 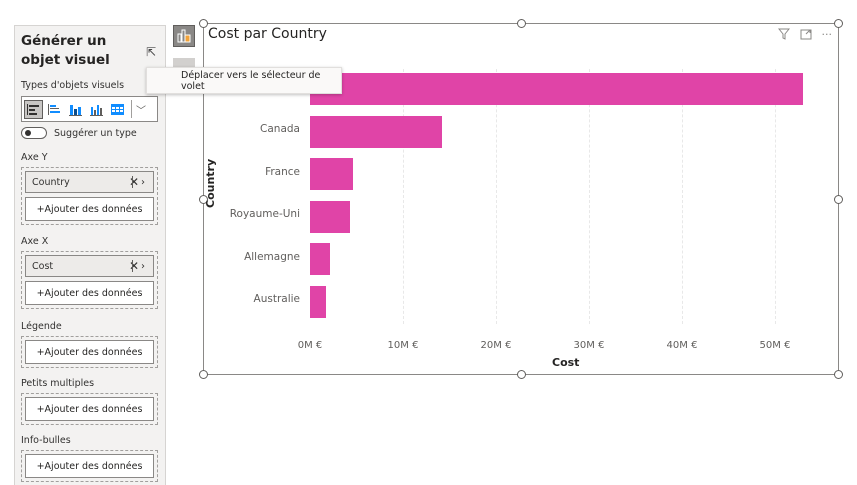 I want to click on format-visual-button, so click(x=184, y=63).